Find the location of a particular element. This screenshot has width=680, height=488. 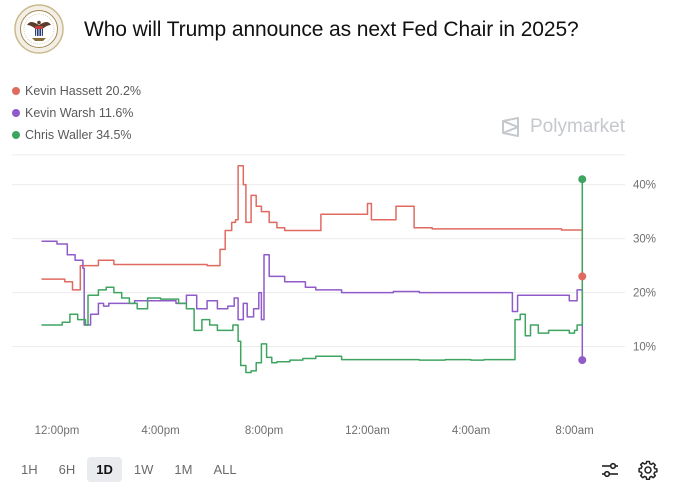

gear-icon is located at coordinates (648, 470).